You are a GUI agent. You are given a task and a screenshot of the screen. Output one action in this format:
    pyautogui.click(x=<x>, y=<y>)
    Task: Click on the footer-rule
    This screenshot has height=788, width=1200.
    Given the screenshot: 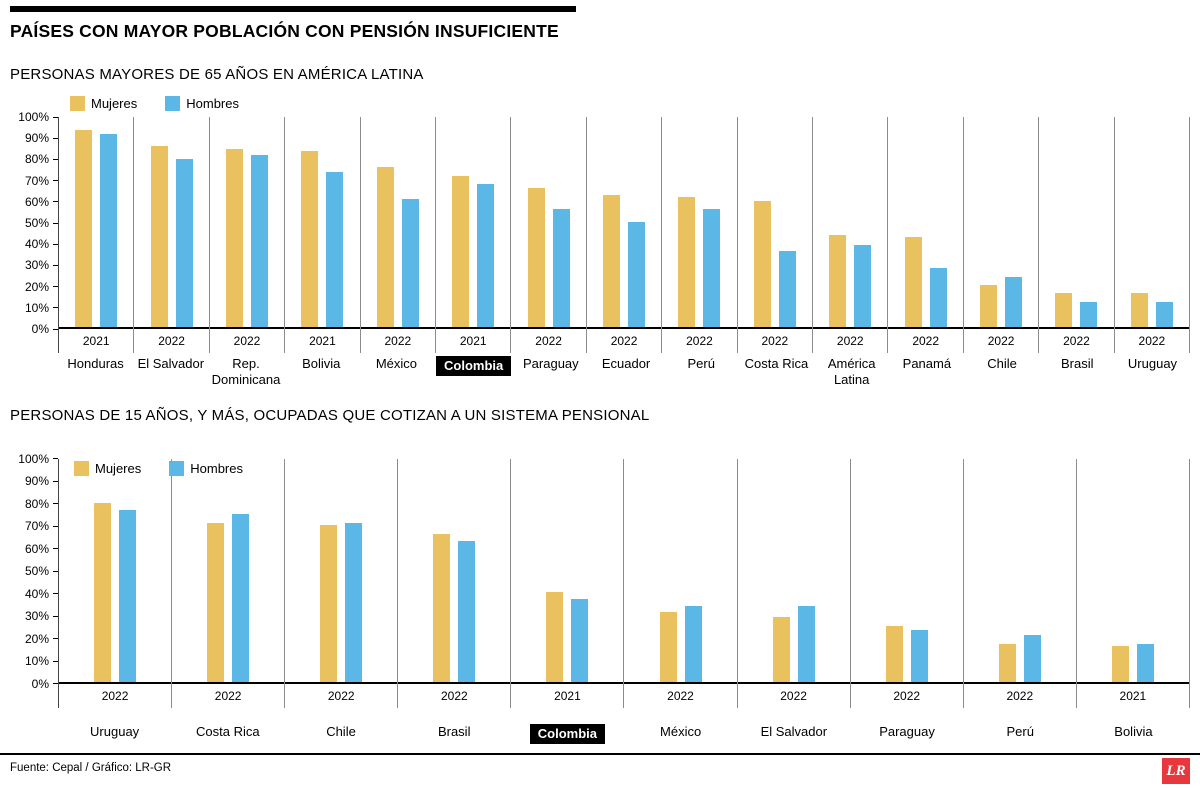 What is the action you would take?
    pyautogui.click(x=600, y=754)
    